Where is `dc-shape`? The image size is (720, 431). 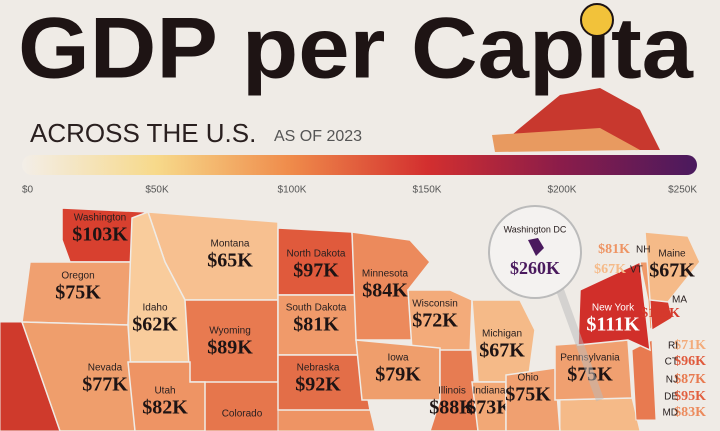 dc-shape is located at coordinates (536, 247).